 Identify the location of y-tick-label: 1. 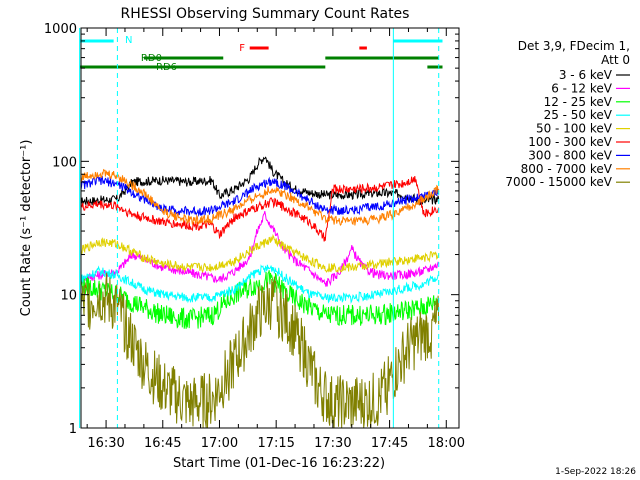
(73, 429).